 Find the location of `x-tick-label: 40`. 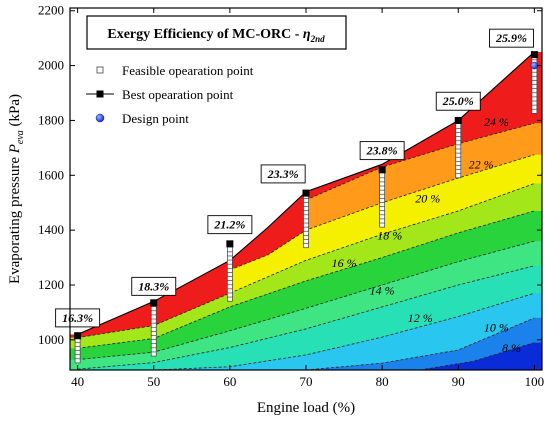

x-tick-label: 40 is located at coordinates (77, 381).